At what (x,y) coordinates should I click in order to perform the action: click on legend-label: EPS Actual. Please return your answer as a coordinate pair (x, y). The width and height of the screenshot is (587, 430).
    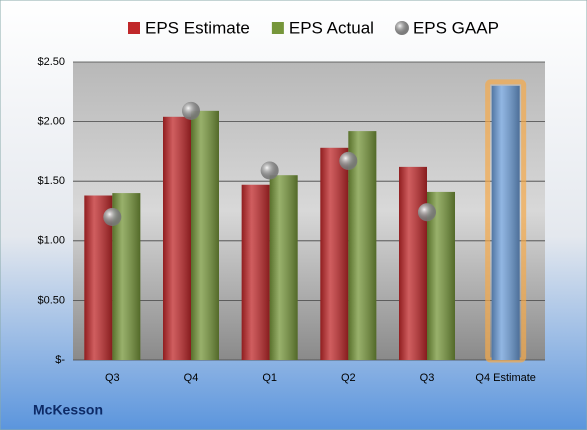
    Looking at the image, I should click on (331, 27).